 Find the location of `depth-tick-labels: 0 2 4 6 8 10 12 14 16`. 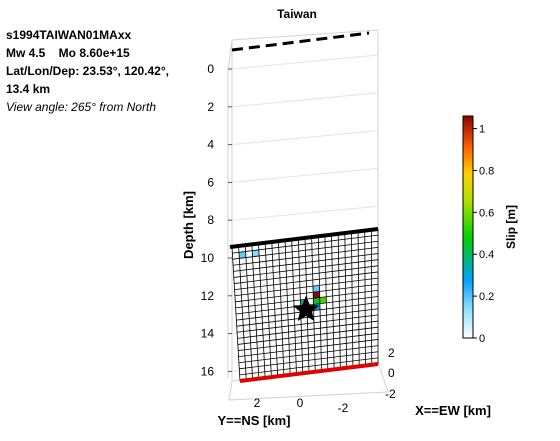

depth-tick-labels: 0 2 4 6 8 10 12 14 16 is located at coordinates (216, 220).